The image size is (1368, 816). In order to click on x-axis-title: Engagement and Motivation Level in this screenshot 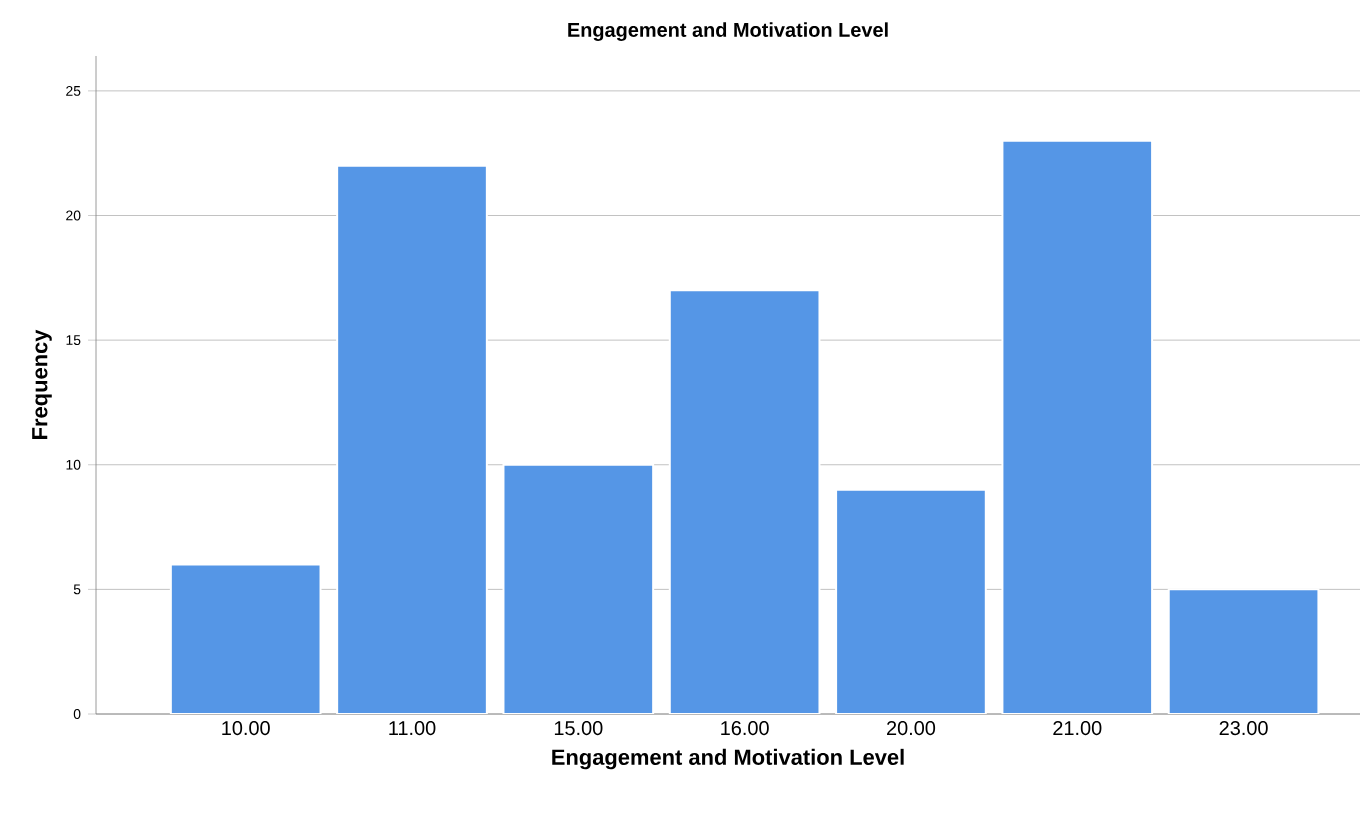, I will do `click(728, 759)`.